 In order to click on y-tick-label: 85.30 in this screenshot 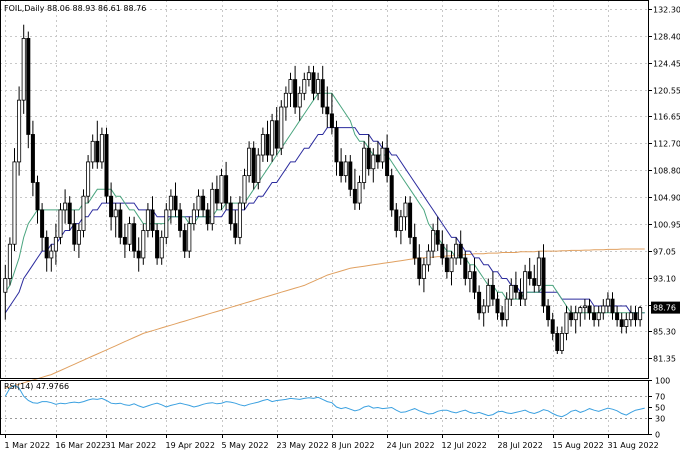, I will do `click(664, 332)`.